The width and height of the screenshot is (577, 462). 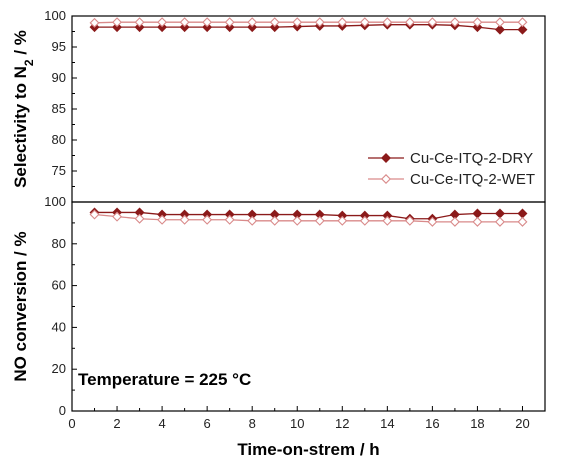 I want to click on top-ytick-label: 75, so click(x=59, y=170).